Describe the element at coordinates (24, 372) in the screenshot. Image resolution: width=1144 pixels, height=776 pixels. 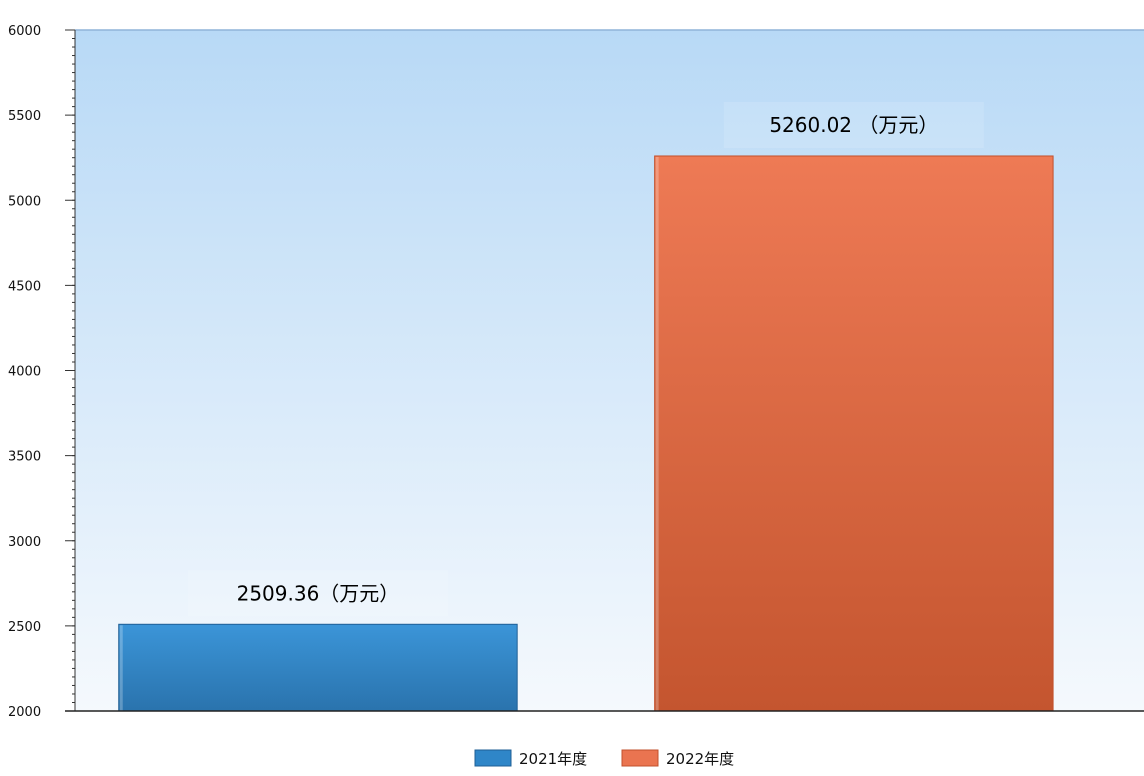
I see `y-tick-label: 4000` at that location.